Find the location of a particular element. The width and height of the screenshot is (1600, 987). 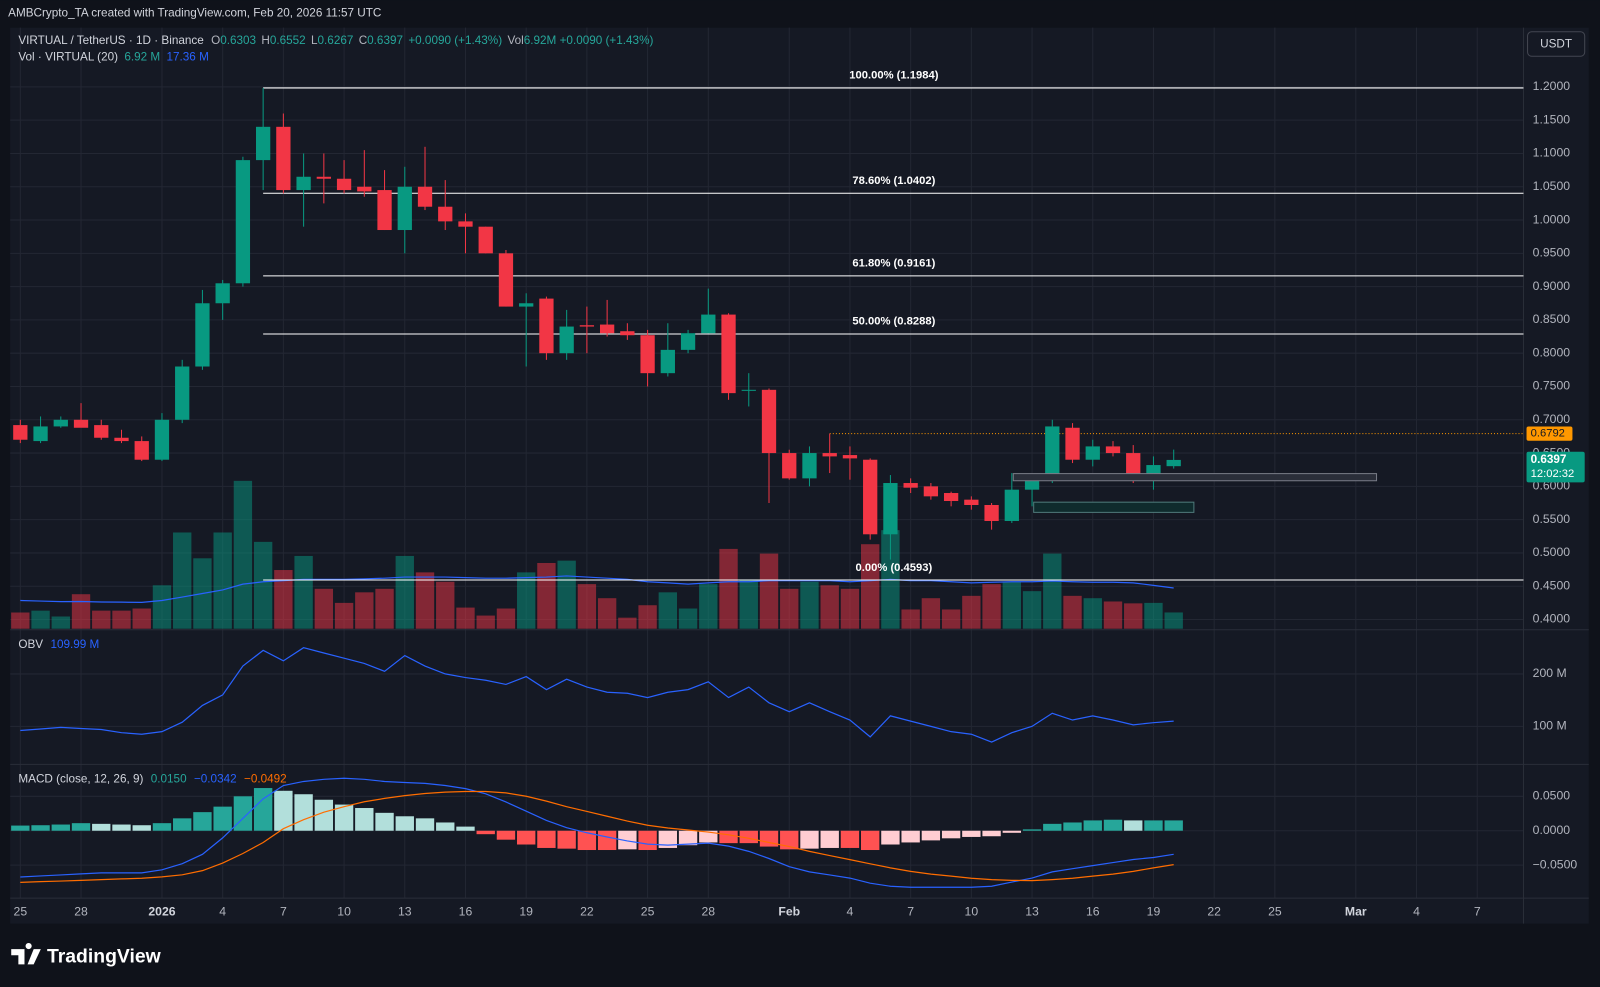

macd-tick-label: −0.0500 is located at coordinates (1555, 864).